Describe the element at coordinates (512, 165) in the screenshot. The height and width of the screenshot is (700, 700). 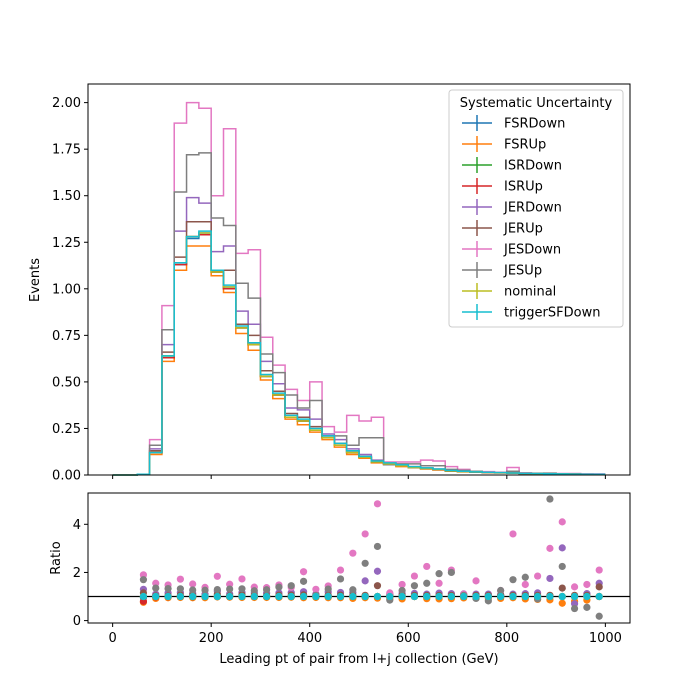
I see `legend-entry-isrdown: ISRDown` at that location.